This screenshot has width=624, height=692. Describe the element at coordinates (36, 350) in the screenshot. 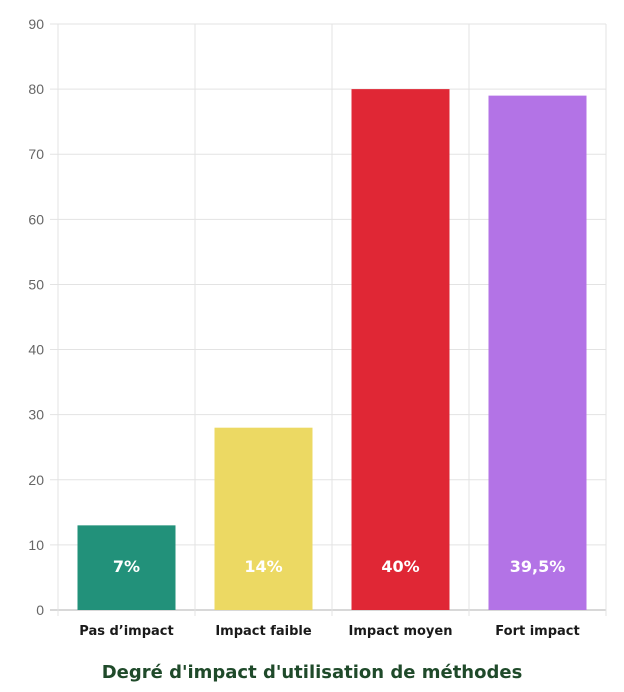

I see `y-tick-label: 40` at that location.